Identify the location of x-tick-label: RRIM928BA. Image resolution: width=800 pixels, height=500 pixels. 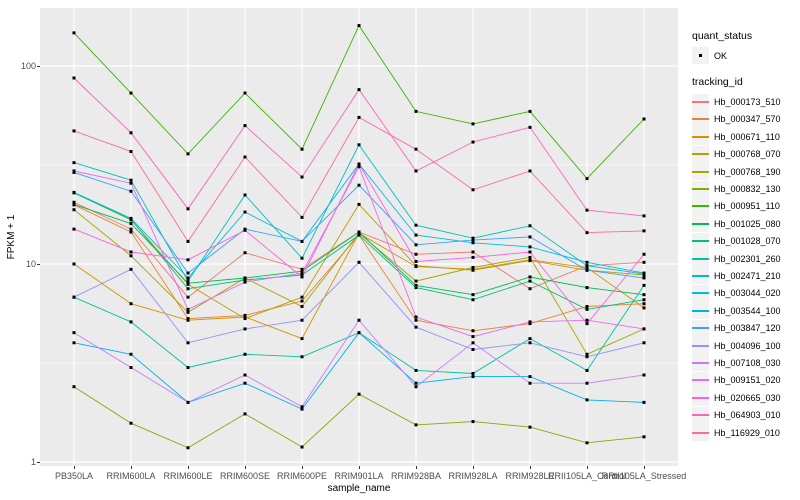
(416, 476).